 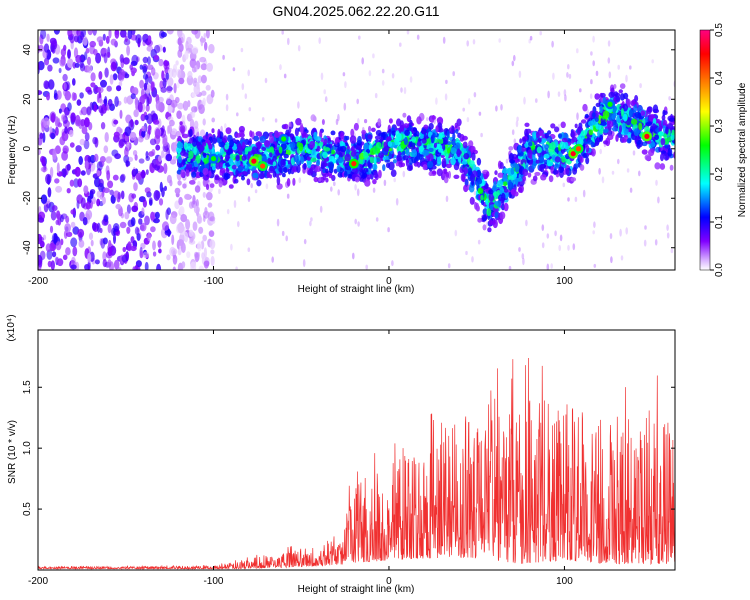 I want to click on colorbar-tick-label: 0.4, so click(x=719, y=78).